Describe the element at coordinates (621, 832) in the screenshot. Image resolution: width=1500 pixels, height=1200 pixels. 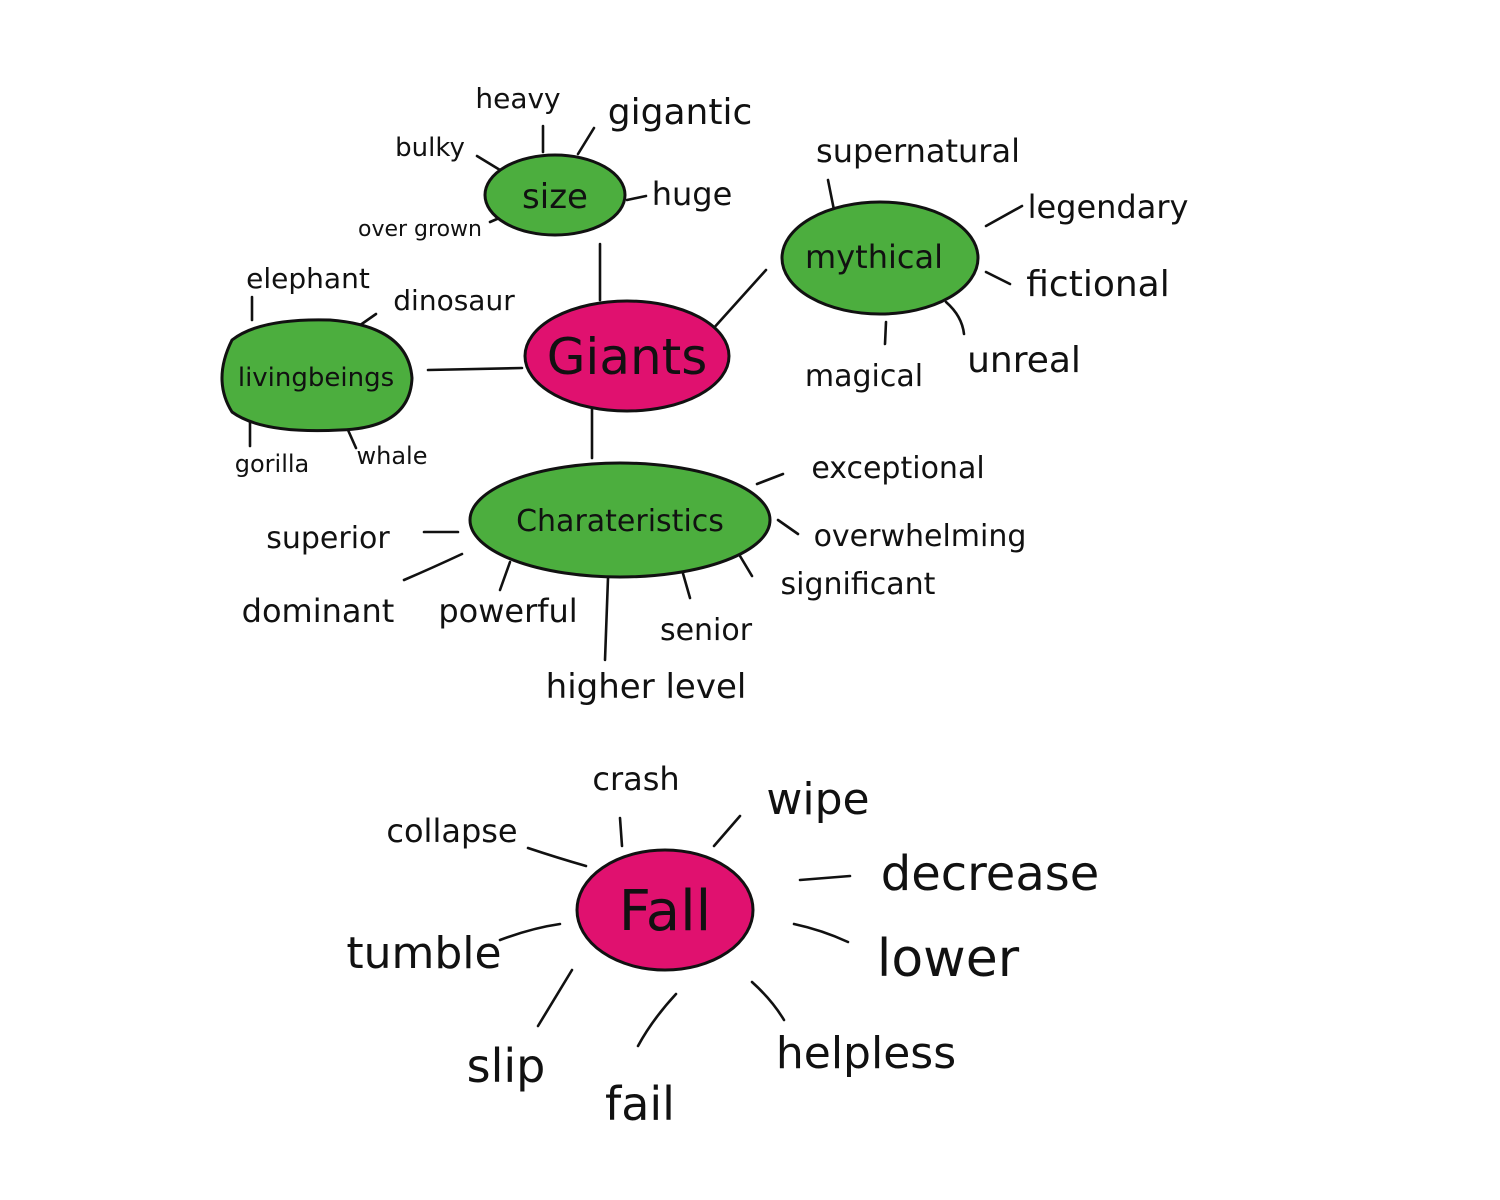
I see `connector-fall-crash` at that location.